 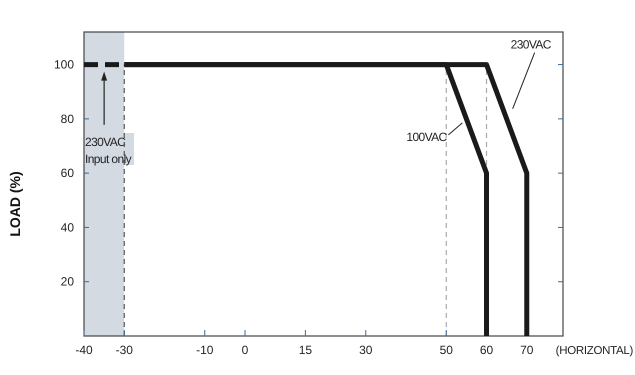 I want to click on y-axis-title: LOAD (%), so click(x=15, y=204).